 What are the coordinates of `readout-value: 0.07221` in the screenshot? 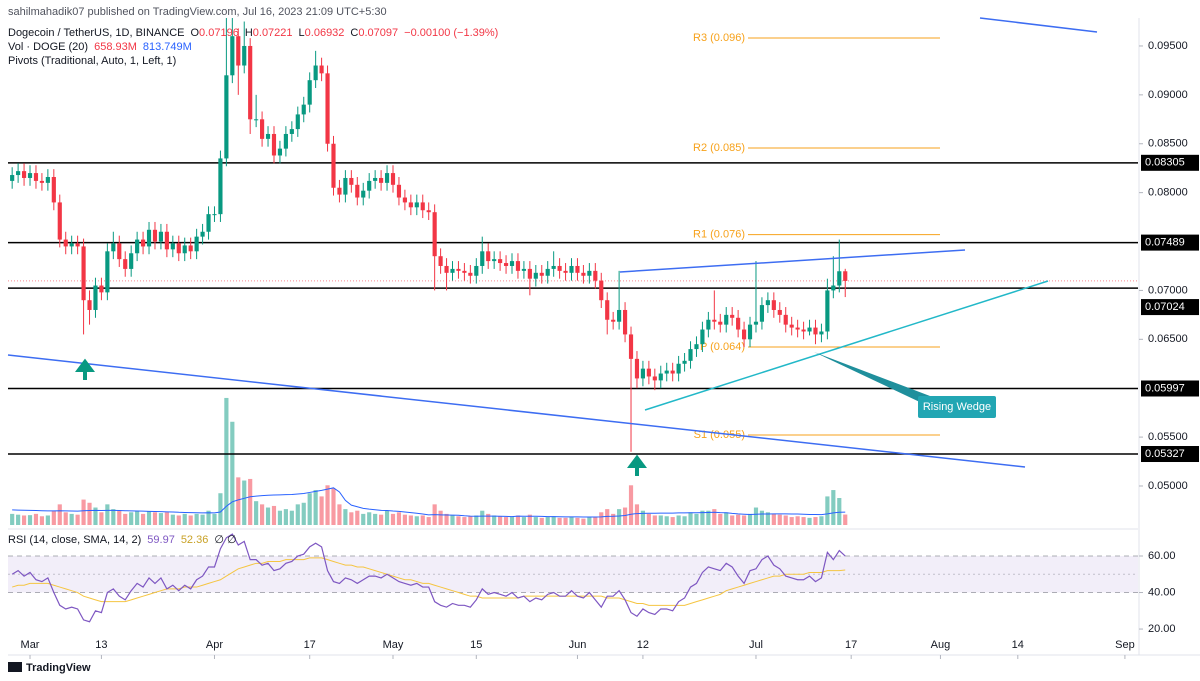 It's located at (273, 33).